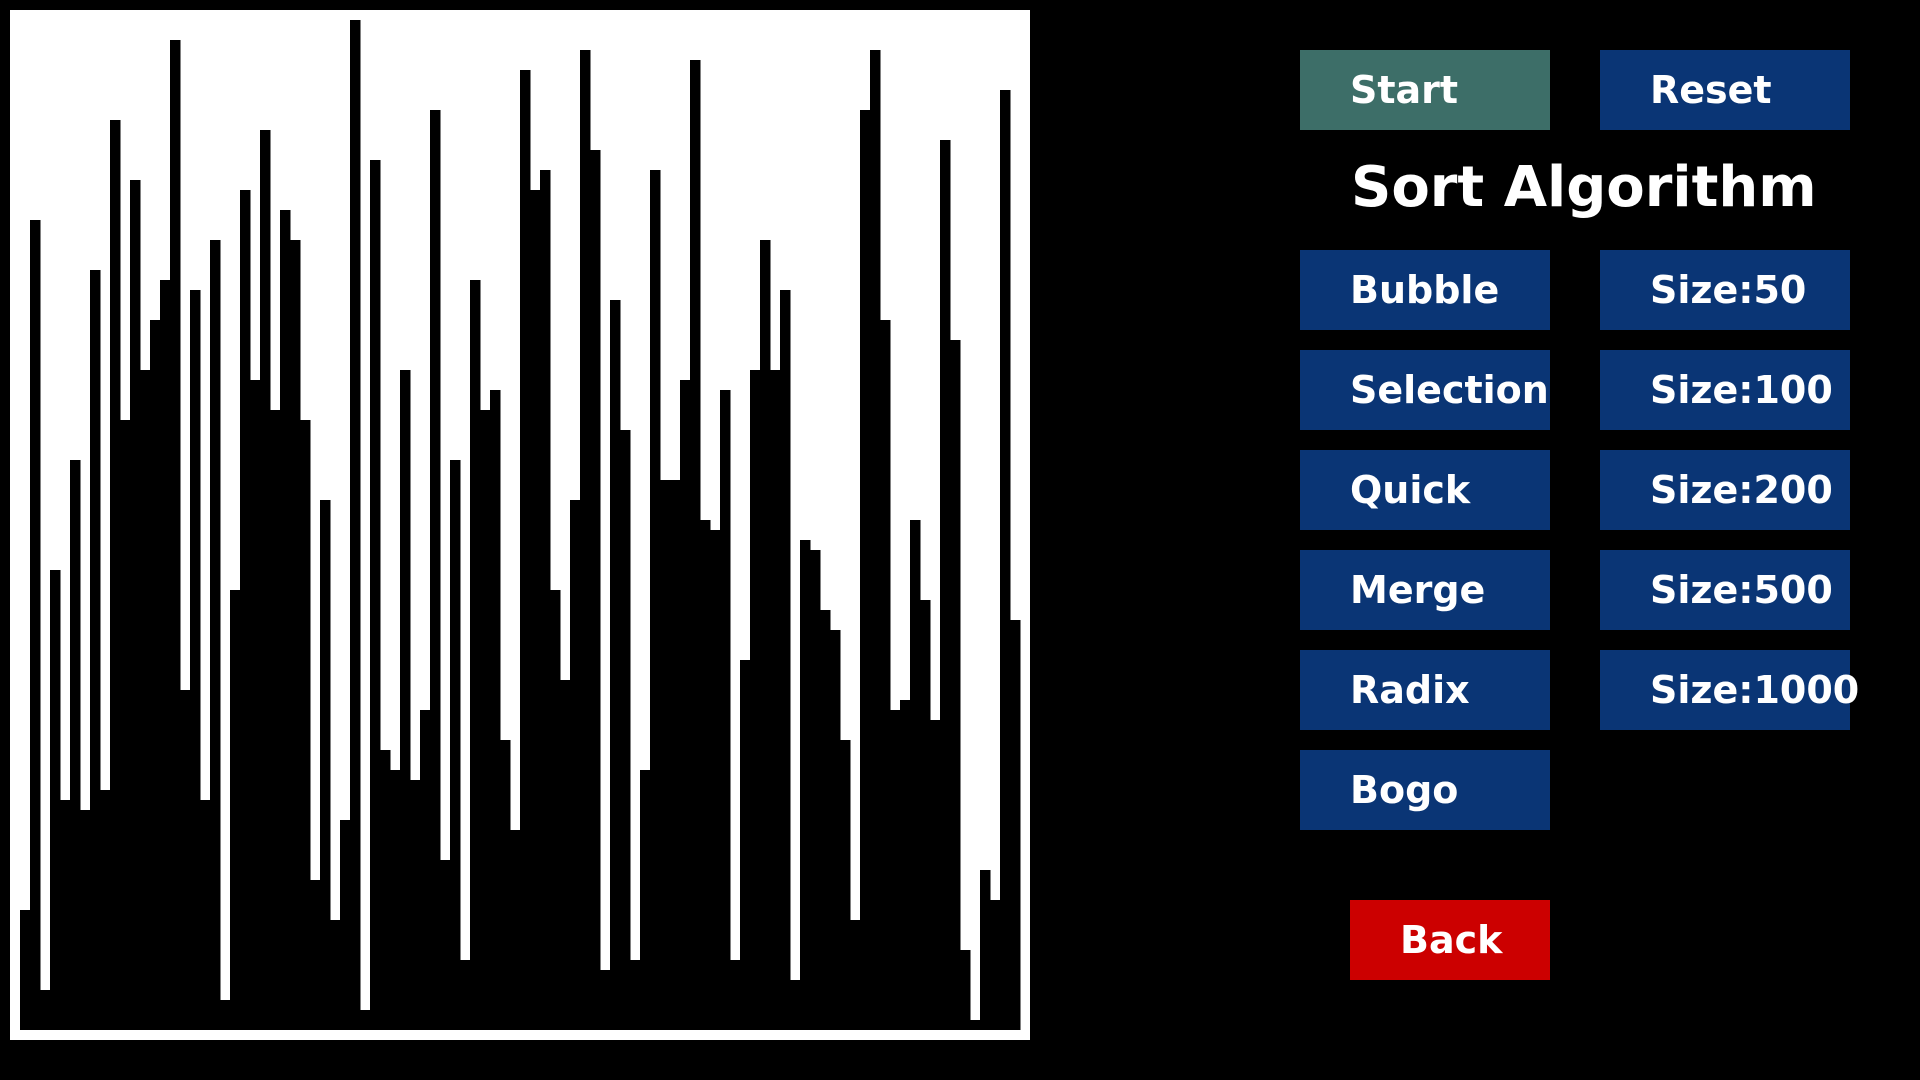  I want to click on size-100-button: Size:100, so click(1725, 390).